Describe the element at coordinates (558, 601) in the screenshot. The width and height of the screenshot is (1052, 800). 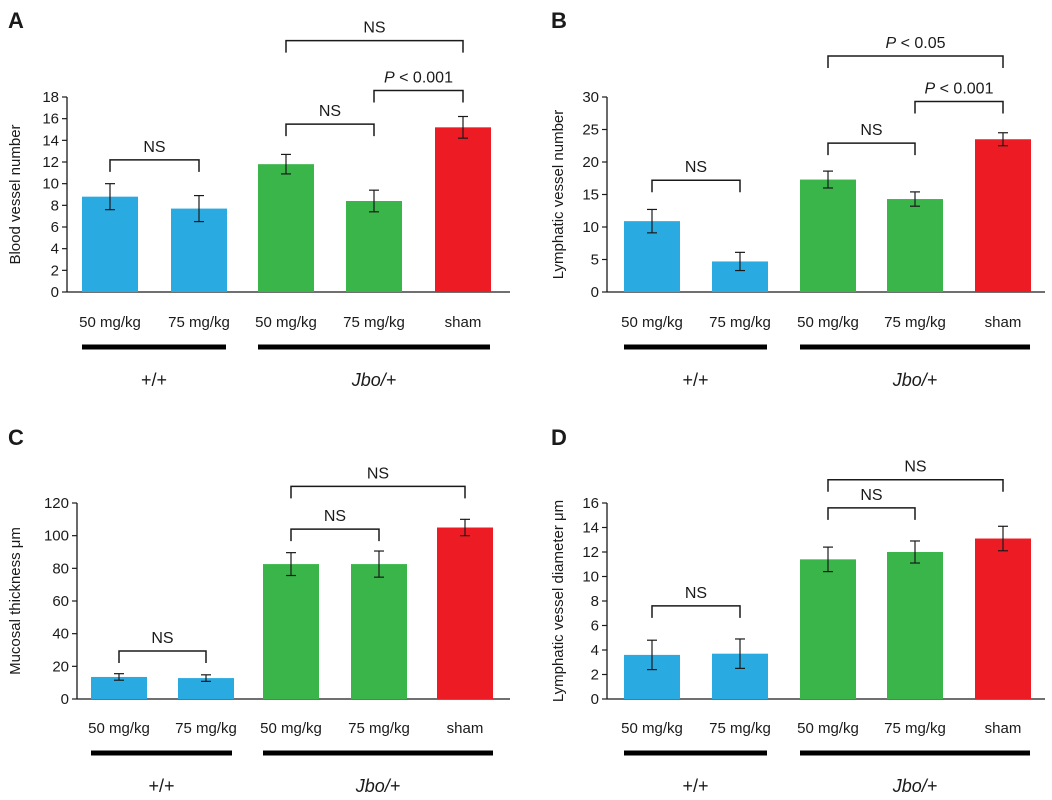
I see `y-axis-label: Lymphatic vessel diameter μm` at that location.